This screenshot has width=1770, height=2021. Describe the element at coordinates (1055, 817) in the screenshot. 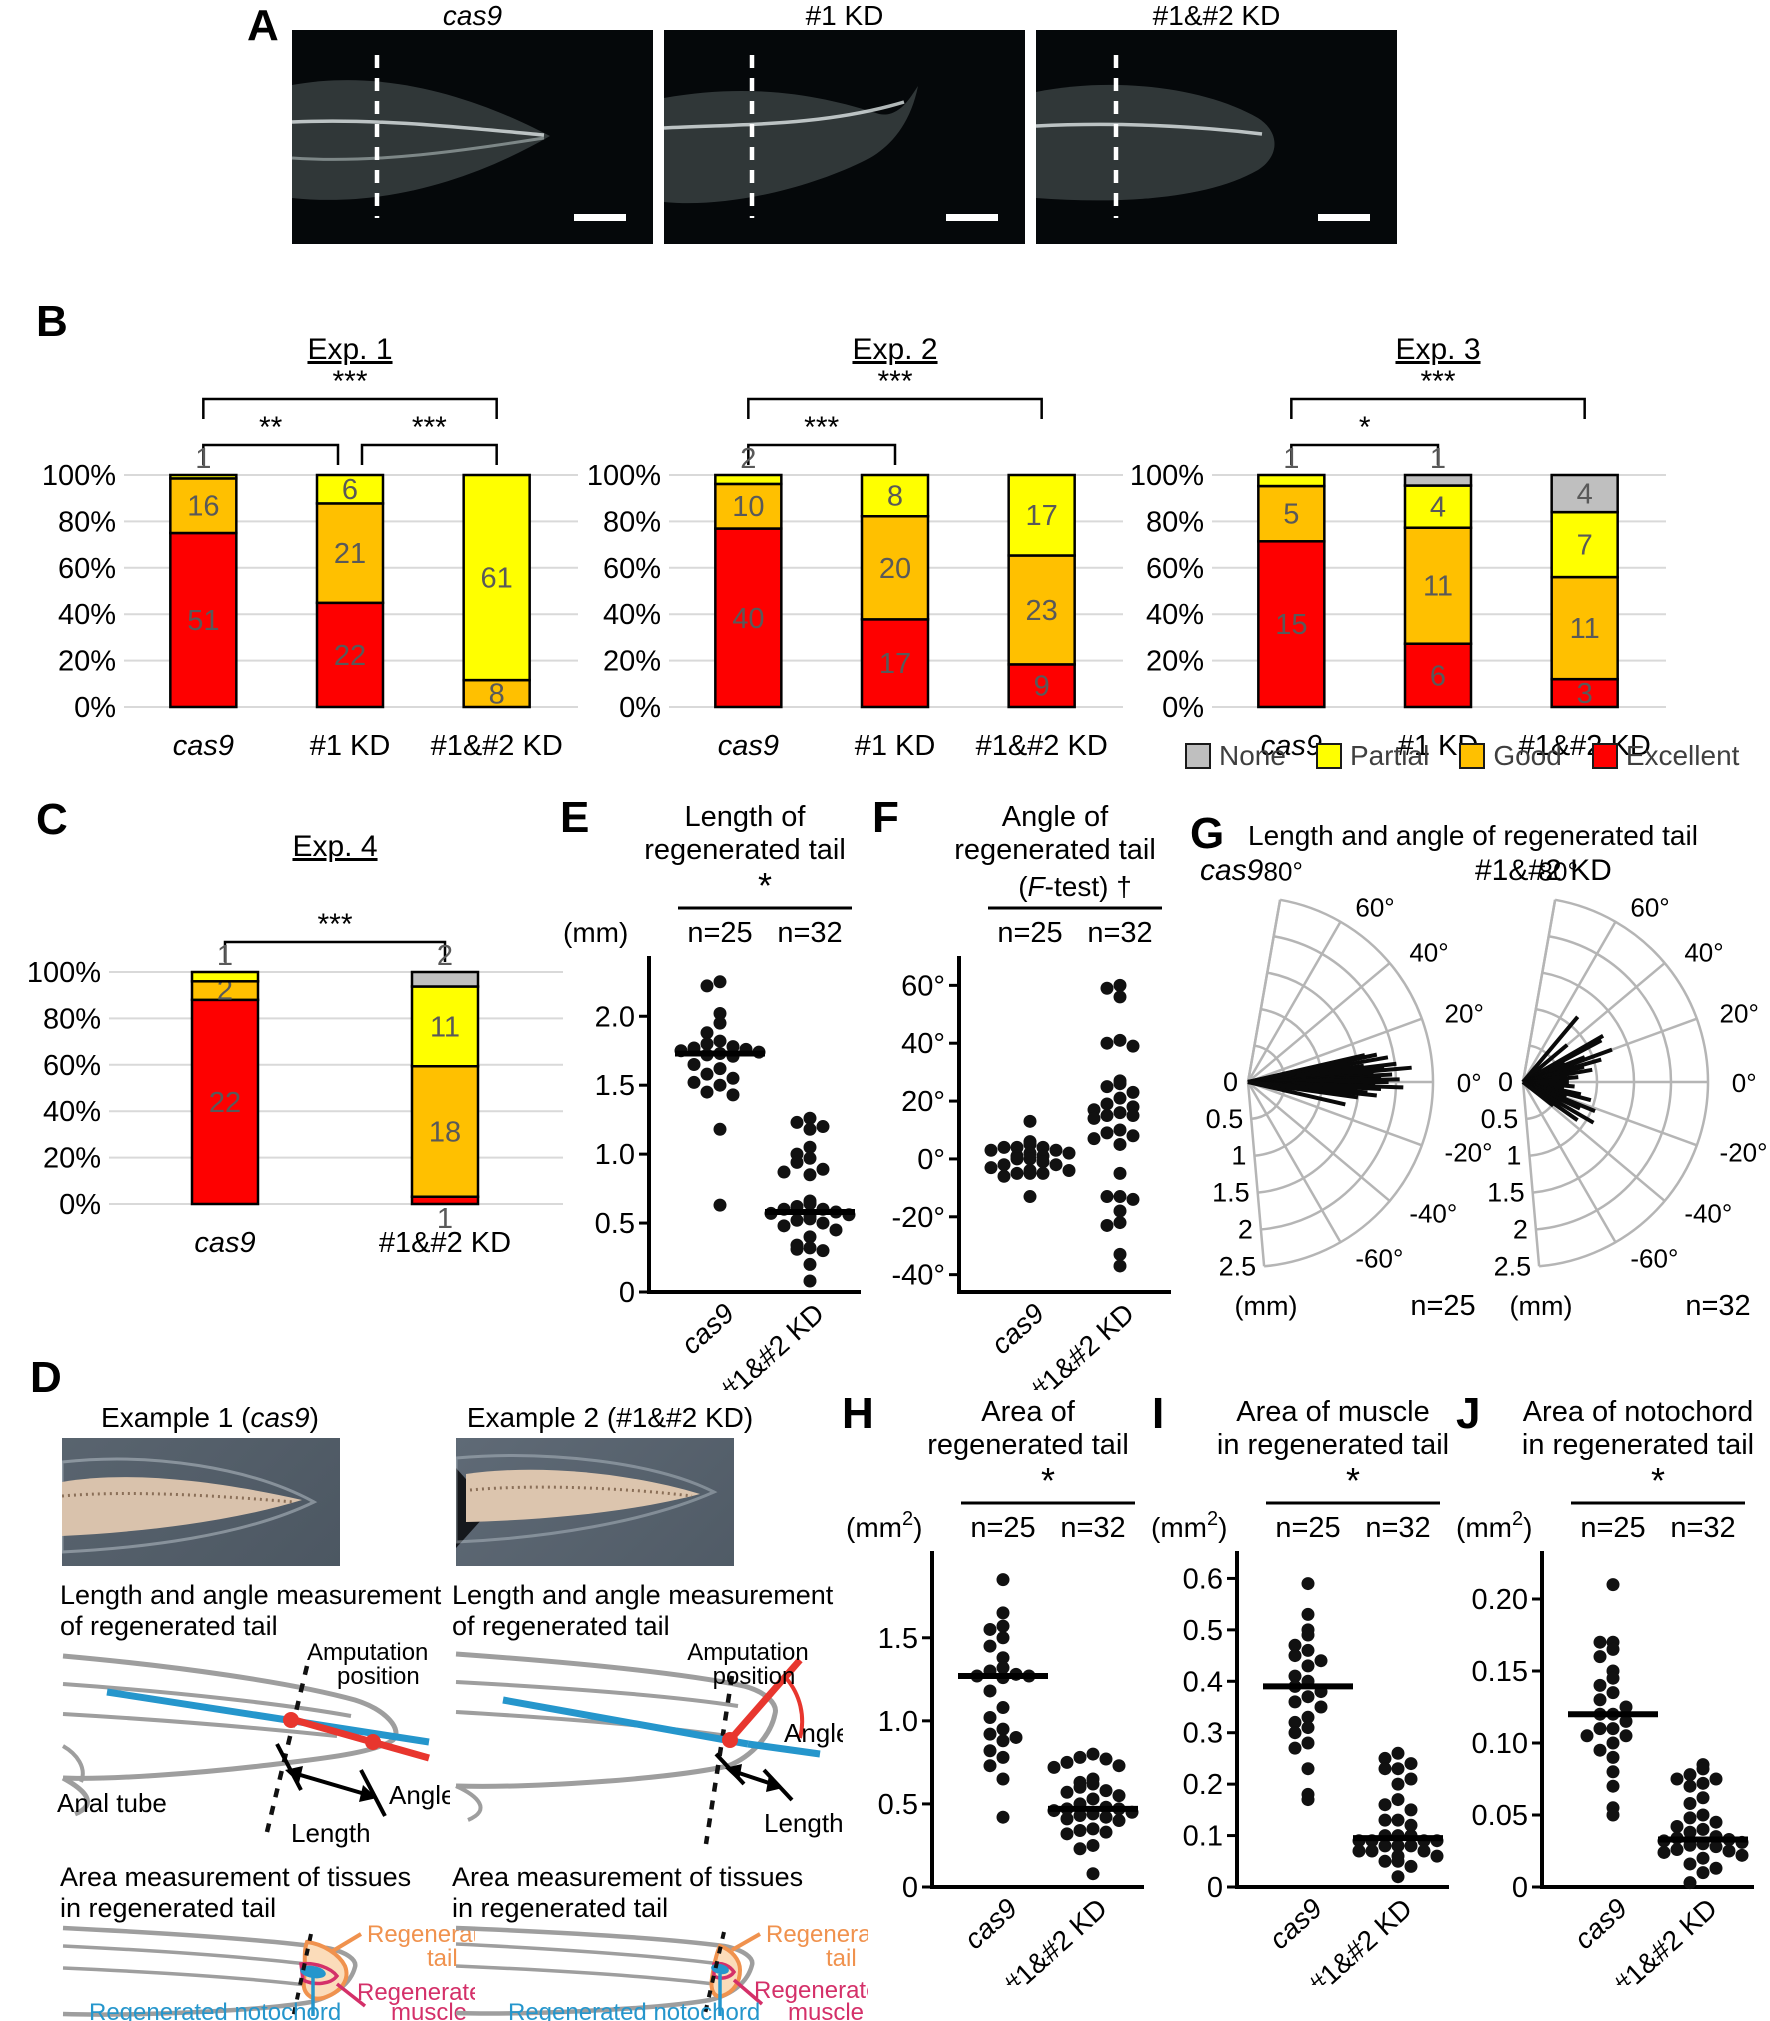

I see `svg-text: Angle of` at that location.